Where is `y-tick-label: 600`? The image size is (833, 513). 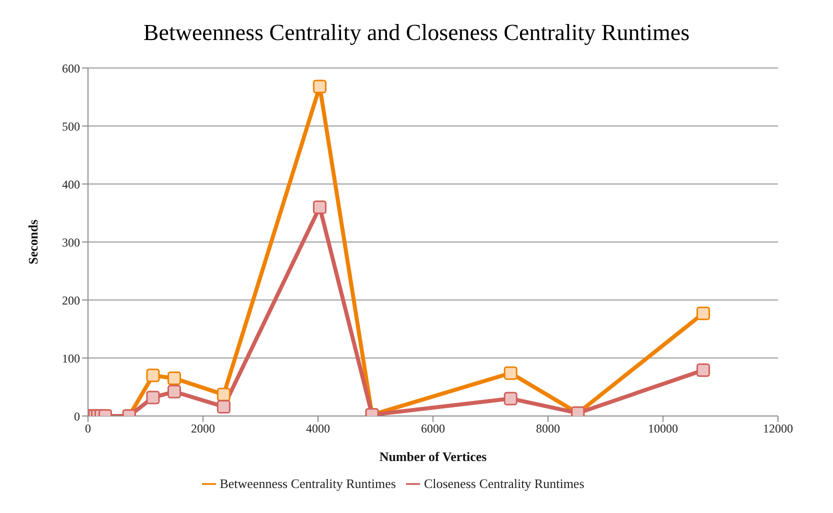
y-tick-label: 600 is located at coordinates (71, 68).